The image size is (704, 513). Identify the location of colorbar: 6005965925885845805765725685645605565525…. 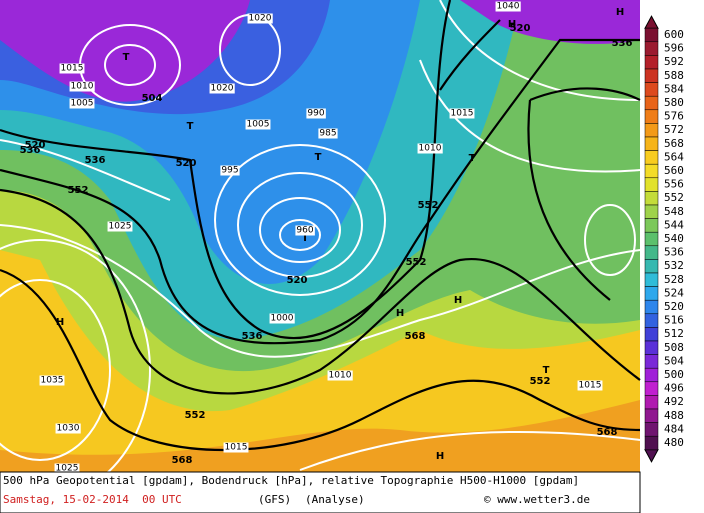
(664, 239).